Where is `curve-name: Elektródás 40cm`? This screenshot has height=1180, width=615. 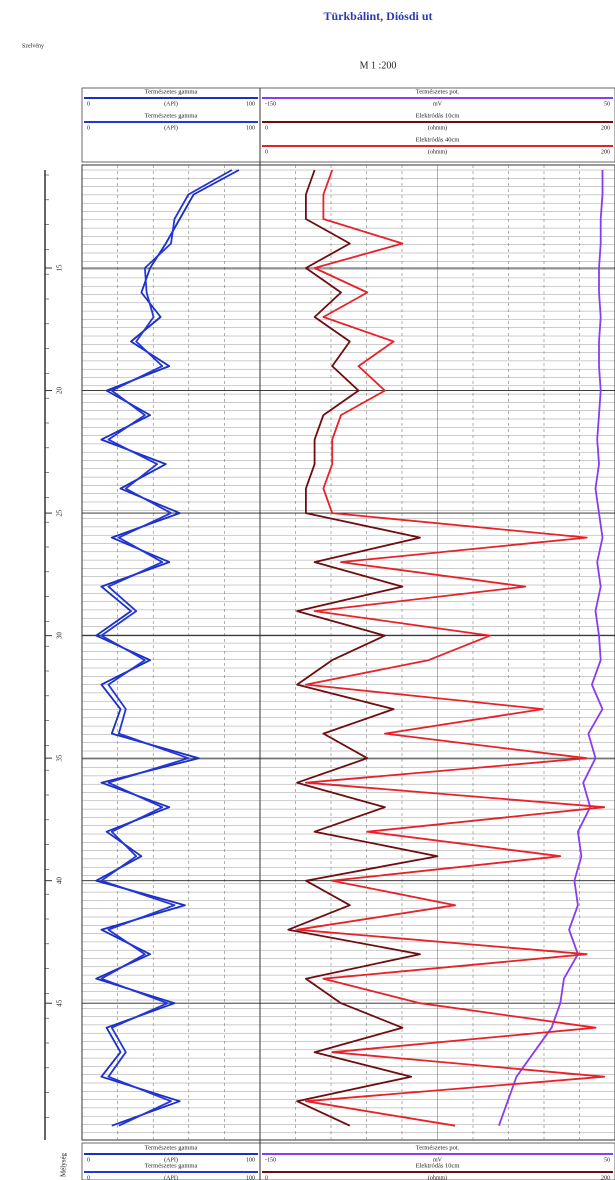 curve-name: Elektródás 40cm is located at coordinates (438, 139).